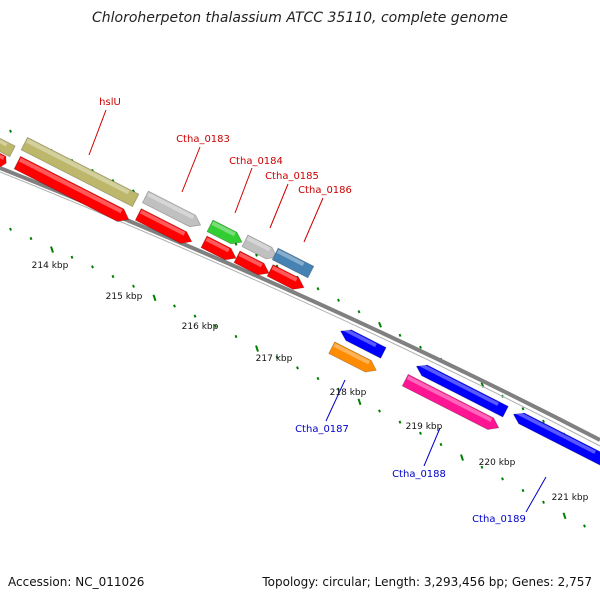 Image resolution: width=600 pixels, height=600 pixels. Describe the element at coordinates (203, 139) in the screenshot. I see `gene-label-0183: Ctha_0183` at that location.